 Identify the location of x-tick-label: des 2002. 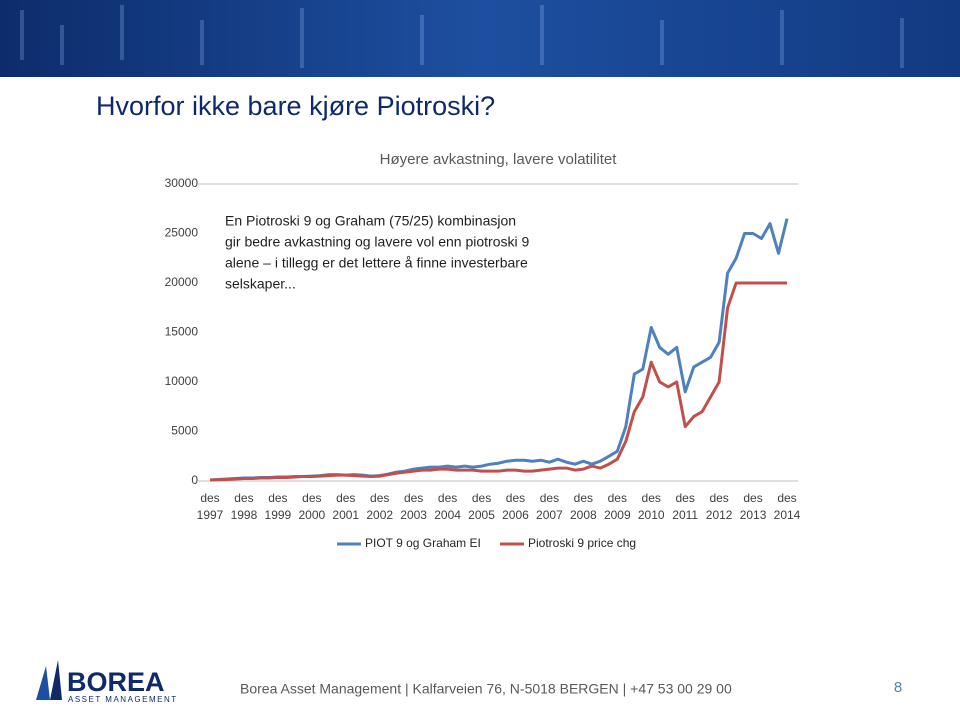
(379, 506).